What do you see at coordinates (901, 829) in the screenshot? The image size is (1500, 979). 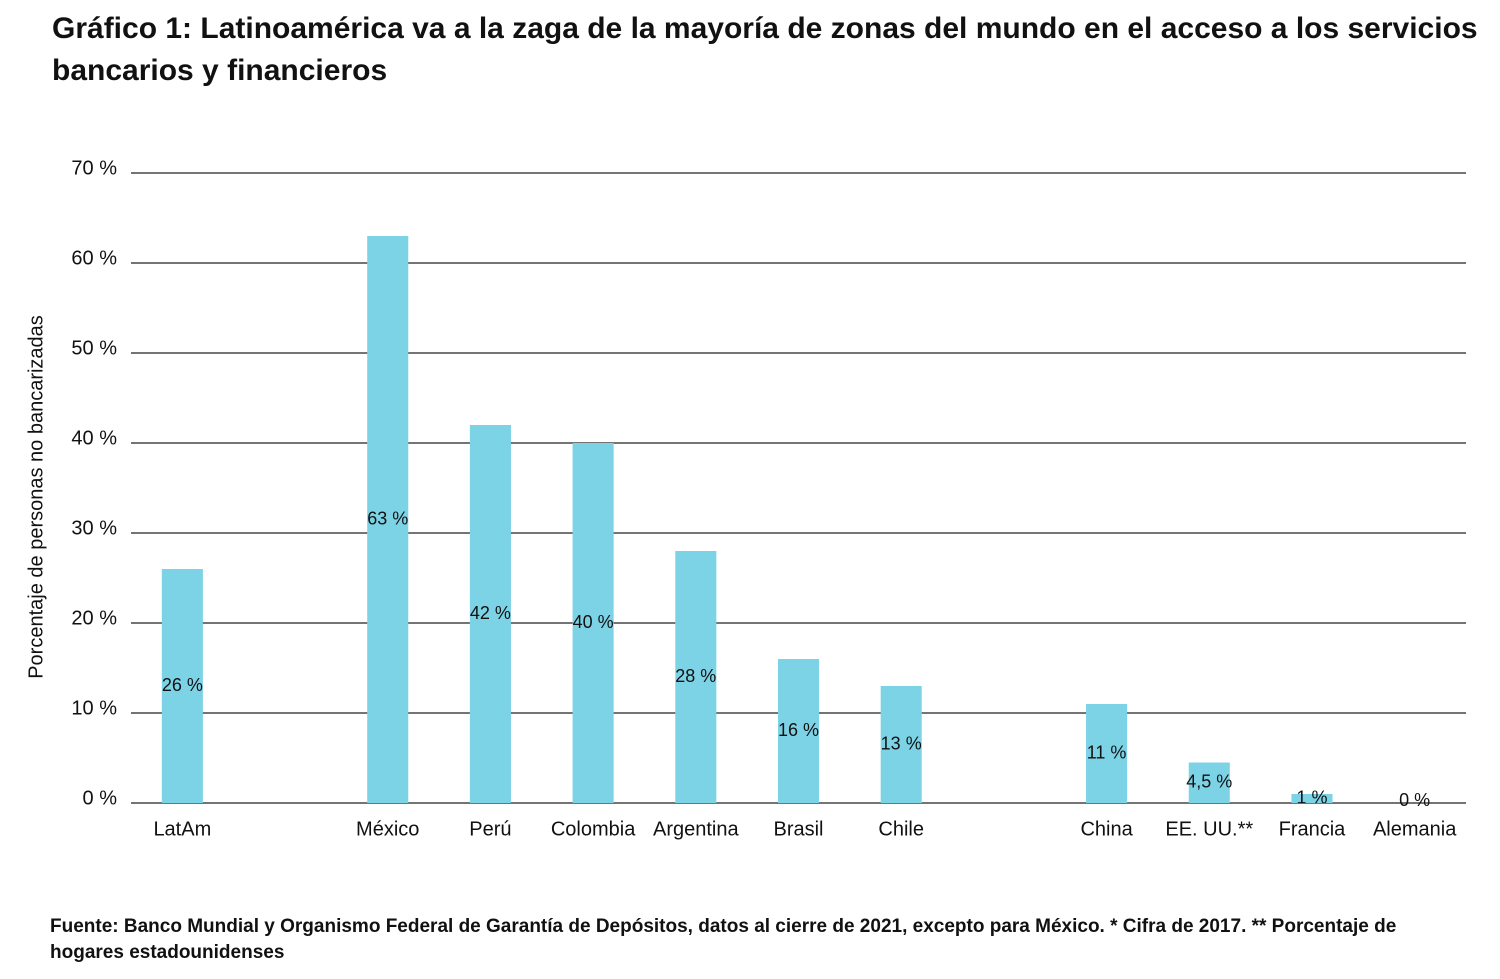 I see `x-tick-label: Chile` at bounding box center [901, 829].